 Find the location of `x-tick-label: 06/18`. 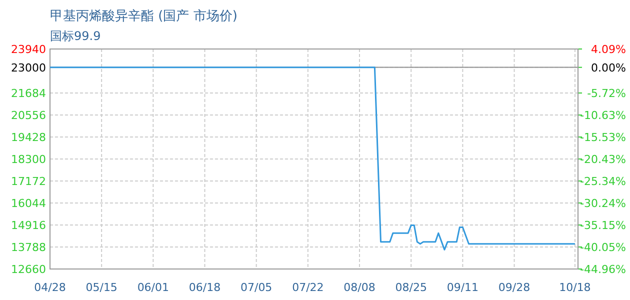

x-tick-label: 06/18 is located at coordinates (204, 287).